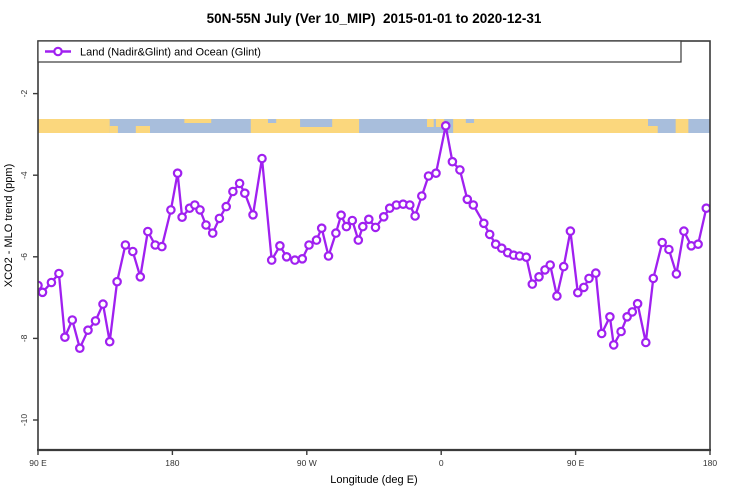  I want to click on y-axis-title: XCO2 - MLO trend (ppm), so click(9, 225).